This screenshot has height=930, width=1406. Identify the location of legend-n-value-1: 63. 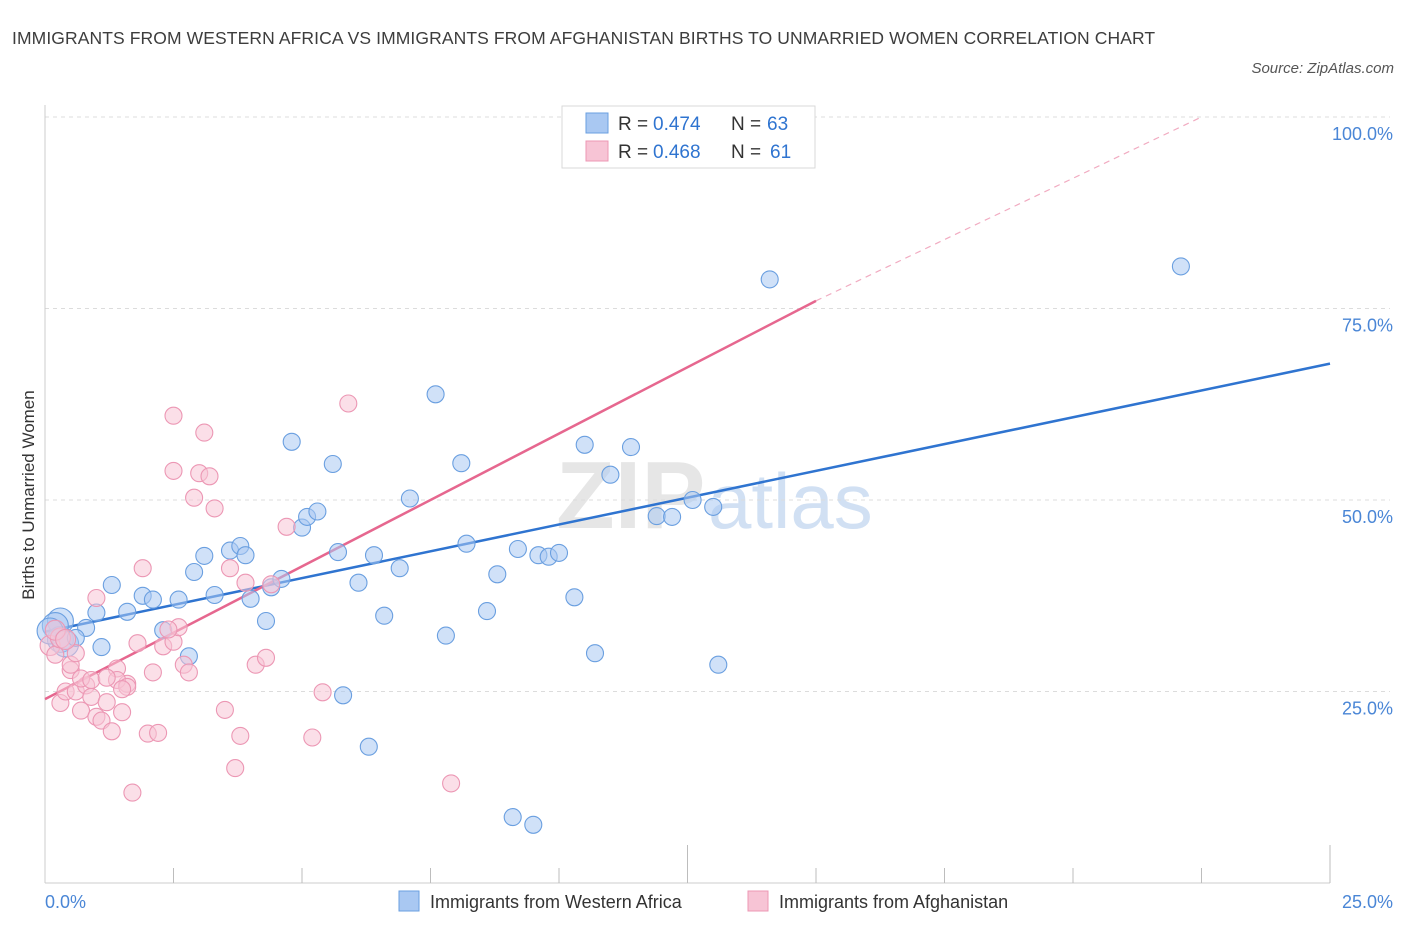
(777, 124).